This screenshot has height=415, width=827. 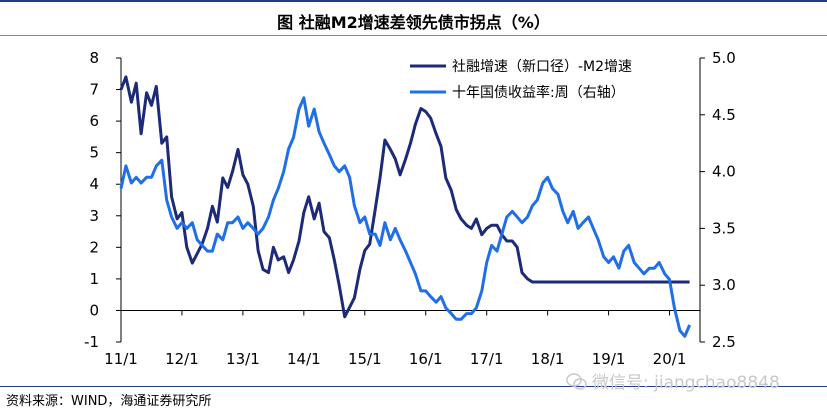 I want to click on right-axis-tick-label: 2.5, so click(x=724, y=342).